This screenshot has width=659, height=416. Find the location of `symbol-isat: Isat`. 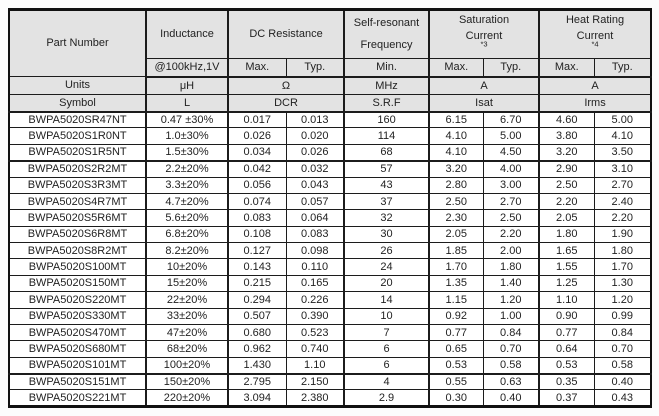

symbol-isat: Isat is located at coordinates (484, 103).